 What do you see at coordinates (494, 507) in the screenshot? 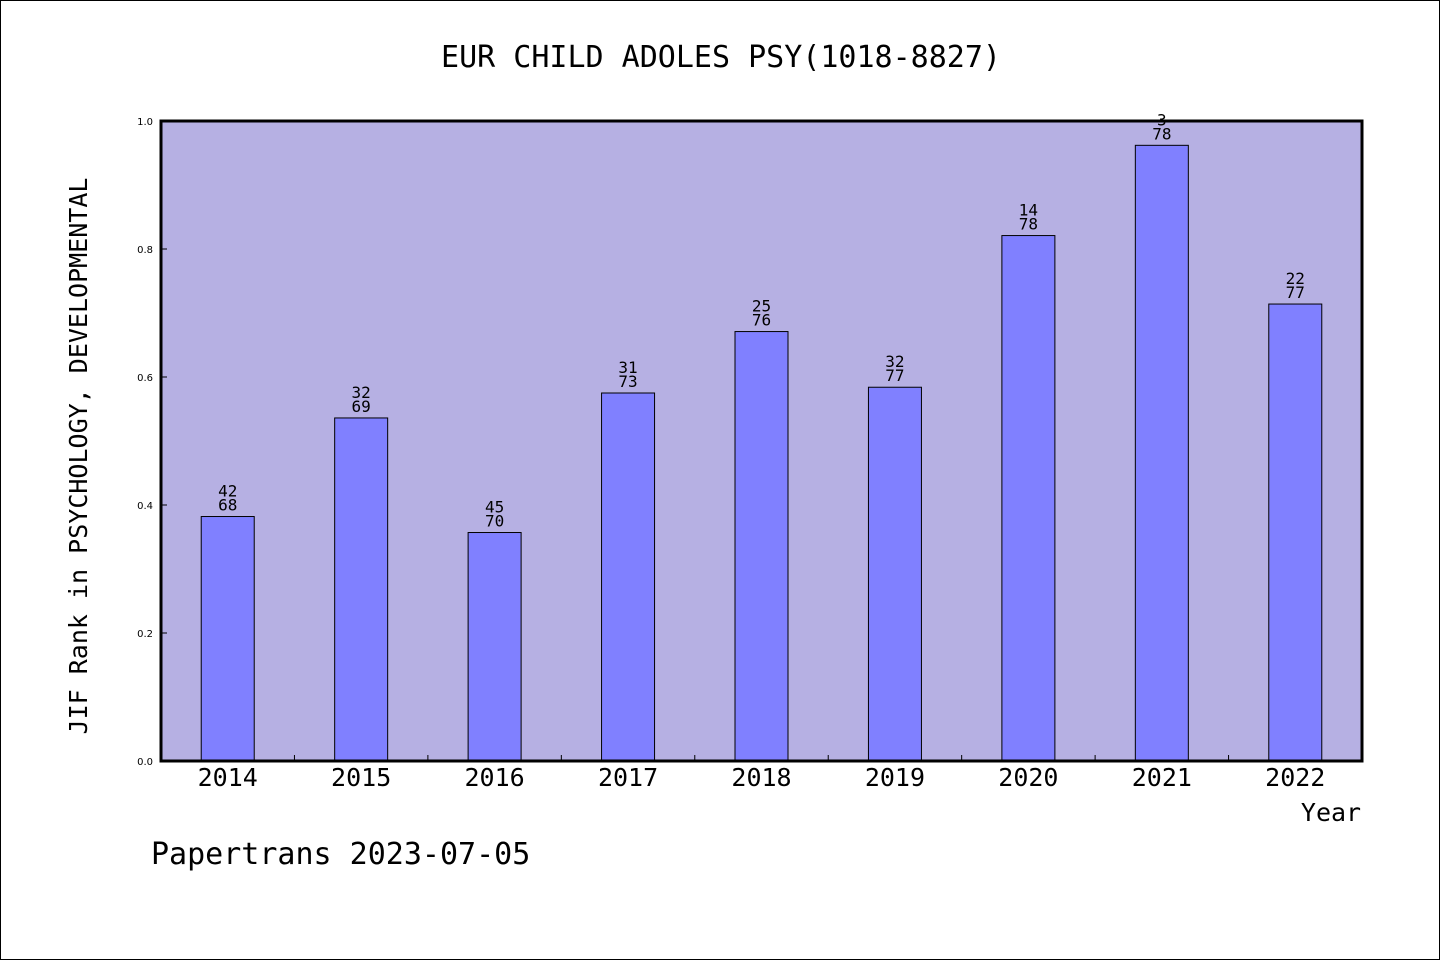
I see `bar-rank-label-2016: 45` at bounding box center [494, 507].